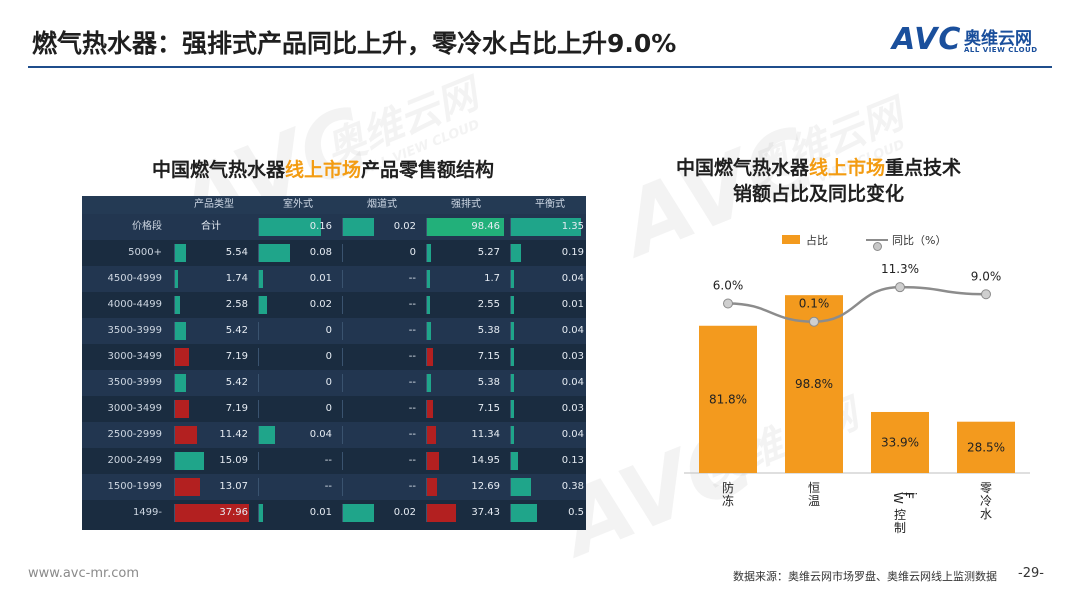  I want to click on logo-cn-text: 奥维云网, so click(998, 39).